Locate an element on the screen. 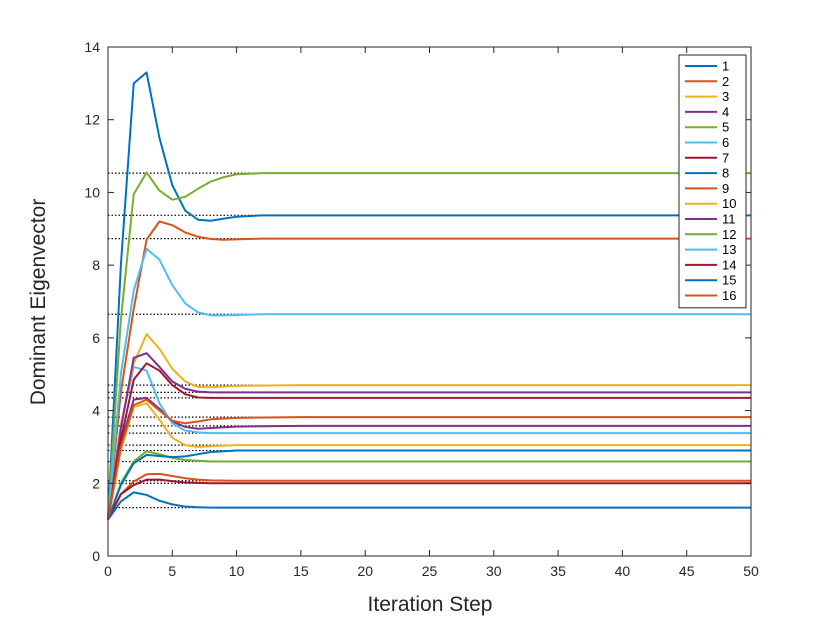 The height and width of the screenshot is (626, 830). x-tick-label: 25 is located at coordinates (430, 571).